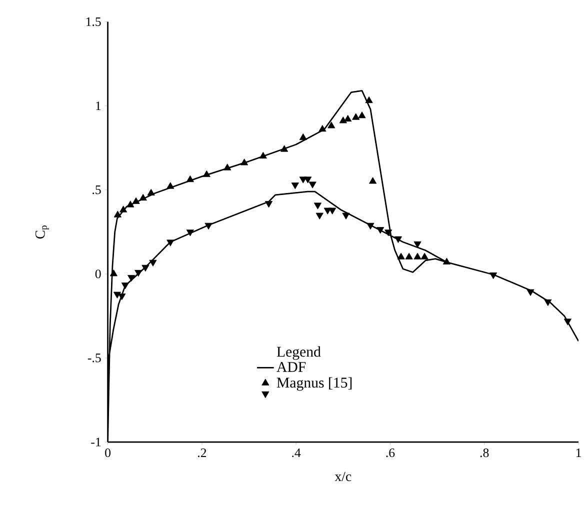 This screenshot has height=510, width=585. I want to click on y-tick-label: 0, so click(98, 273).